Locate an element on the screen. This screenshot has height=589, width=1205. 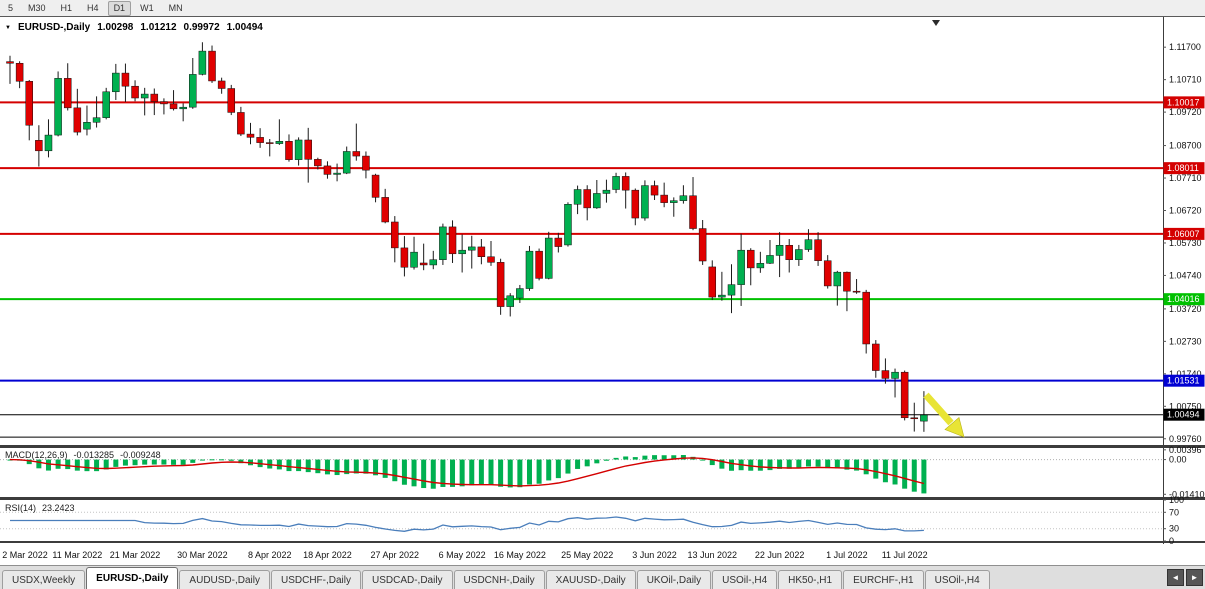
tabs-scroll-left-button: ◄ is located at coordinates (1175, 577).